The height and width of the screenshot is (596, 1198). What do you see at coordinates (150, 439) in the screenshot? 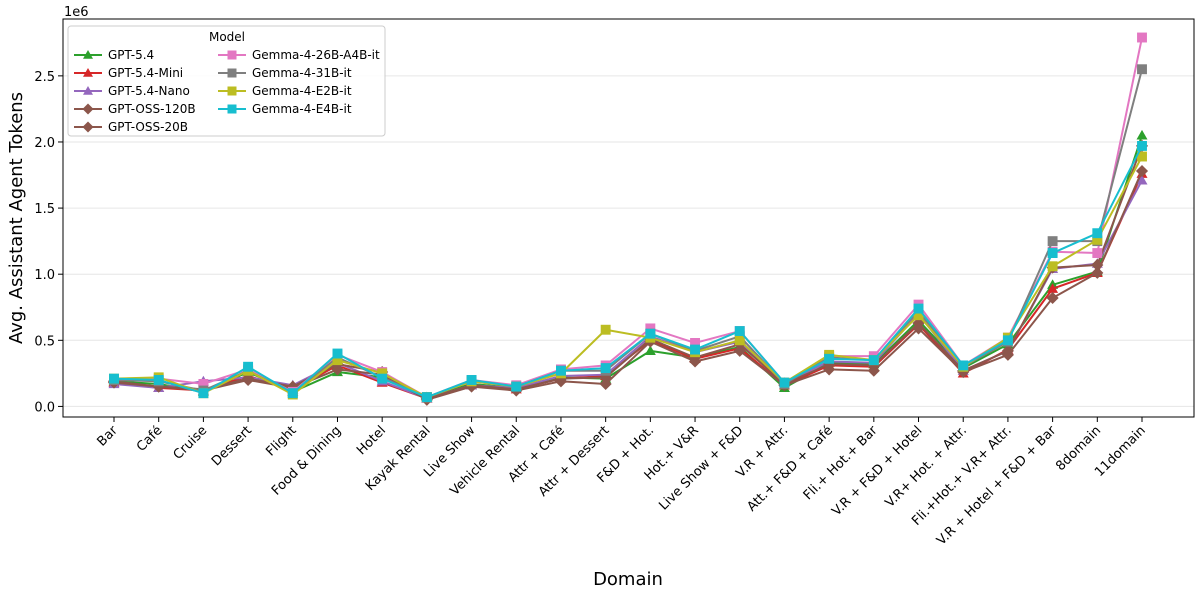
I see `x-tick-label: Café` at bounding box center [150, 439].